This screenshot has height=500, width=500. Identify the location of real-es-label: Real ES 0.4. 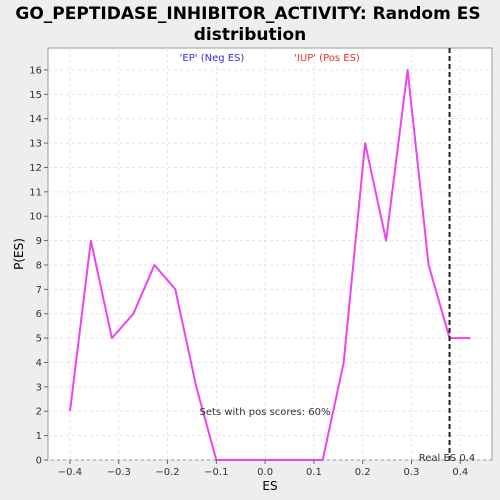
(447, 458).